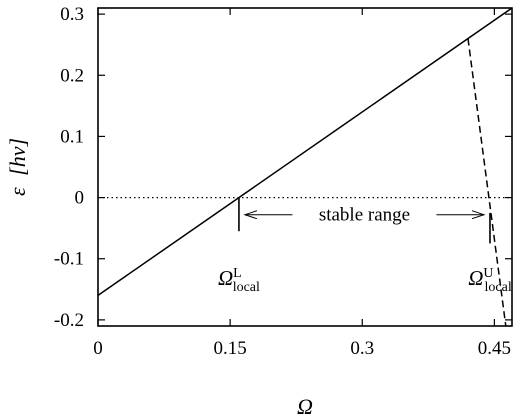 Image resolution: width=522 pixels, height=419 pixels. I want to click on range-arrow-left-head, so click(250, 215).